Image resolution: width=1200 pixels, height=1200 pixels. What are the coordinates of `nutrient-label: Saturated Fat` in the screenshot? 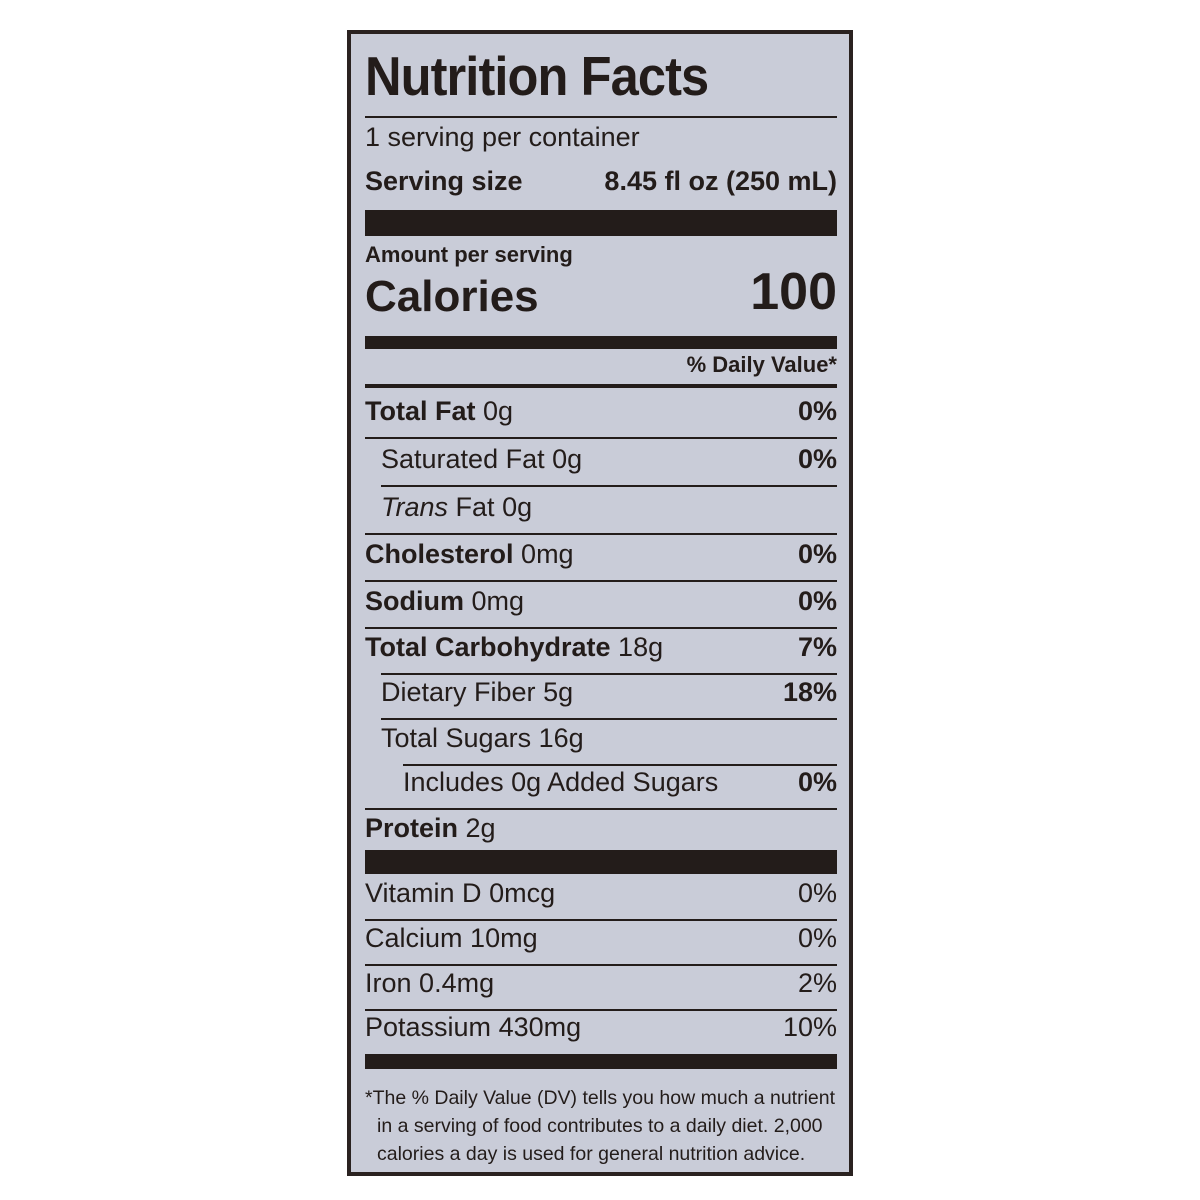 It's located at (463, 459).